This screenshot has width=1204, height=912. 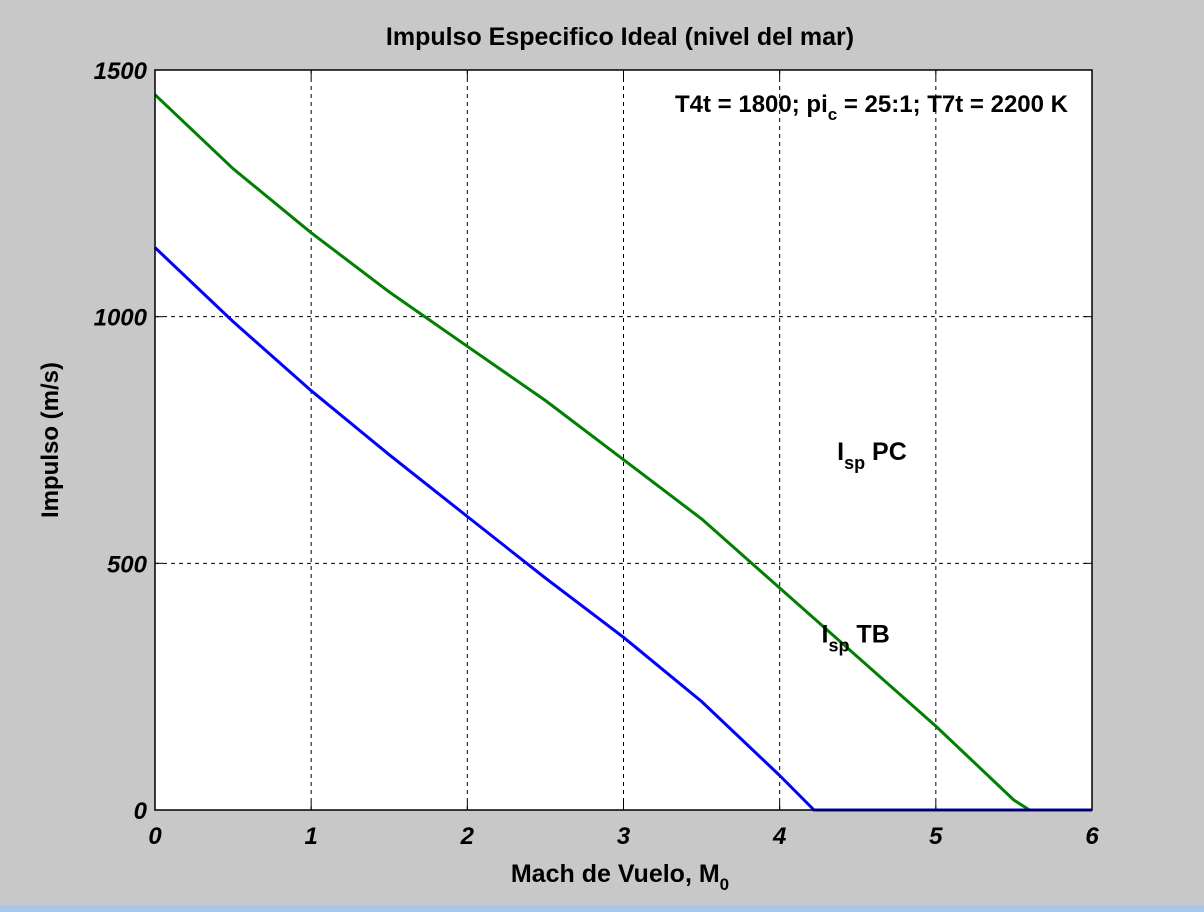 I want to click on window-bottom-strip, so click(x=602, y=908).